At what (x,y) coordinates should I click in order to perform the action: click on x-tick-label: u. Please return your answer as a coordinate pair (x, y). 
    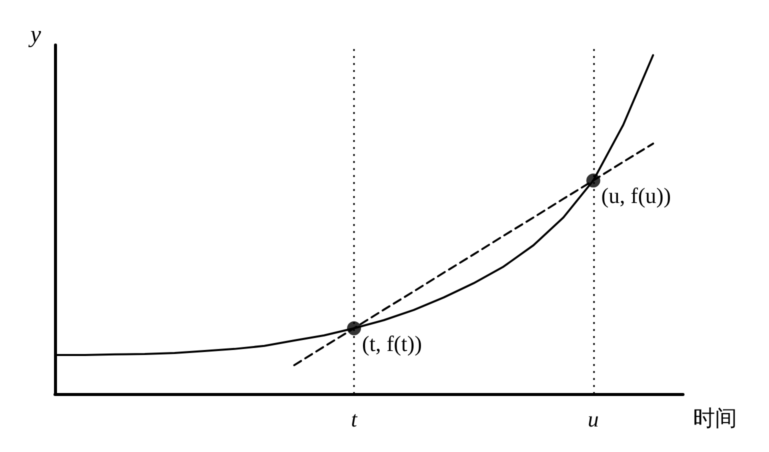
    Looking at the image, I should click on (593, 419).